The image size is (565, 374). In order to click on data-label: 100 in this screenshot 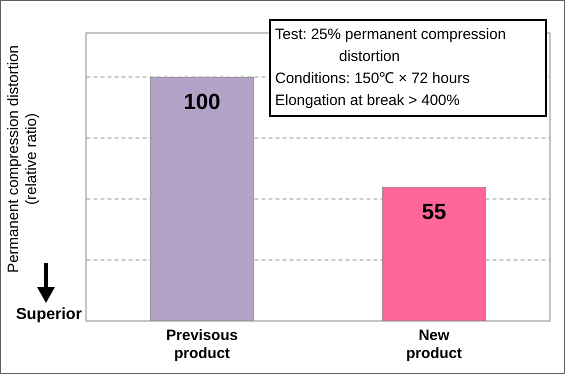, I will do `click(202, 101)`.